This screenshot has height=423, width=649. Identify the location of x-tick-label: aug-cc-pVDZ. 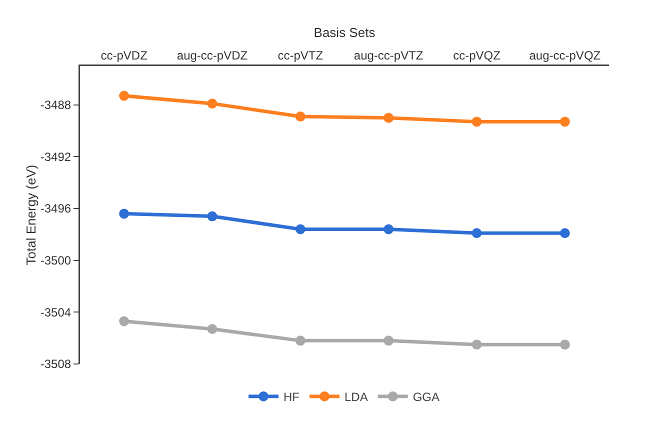
(212, 55).